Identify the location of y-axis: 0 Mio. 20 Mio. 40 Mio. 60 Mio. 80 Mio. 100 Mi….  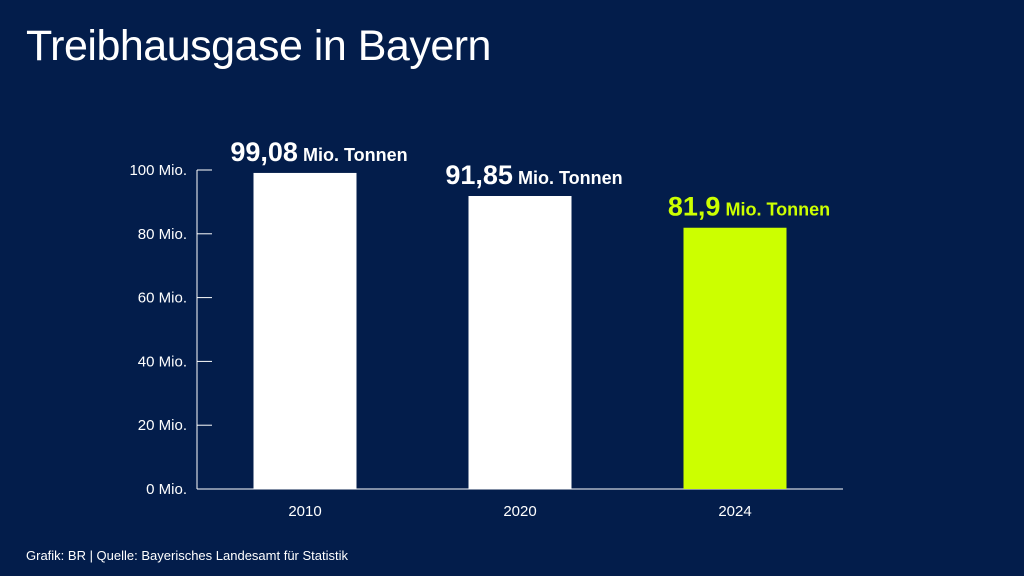
(170, 330).